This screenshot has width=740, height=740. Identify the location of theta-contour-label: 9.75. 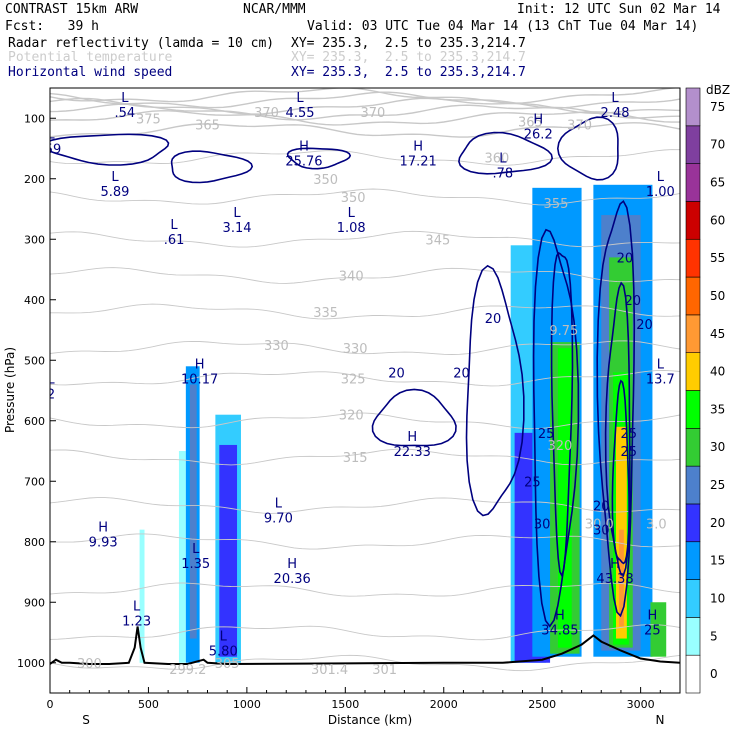
(563, 331).